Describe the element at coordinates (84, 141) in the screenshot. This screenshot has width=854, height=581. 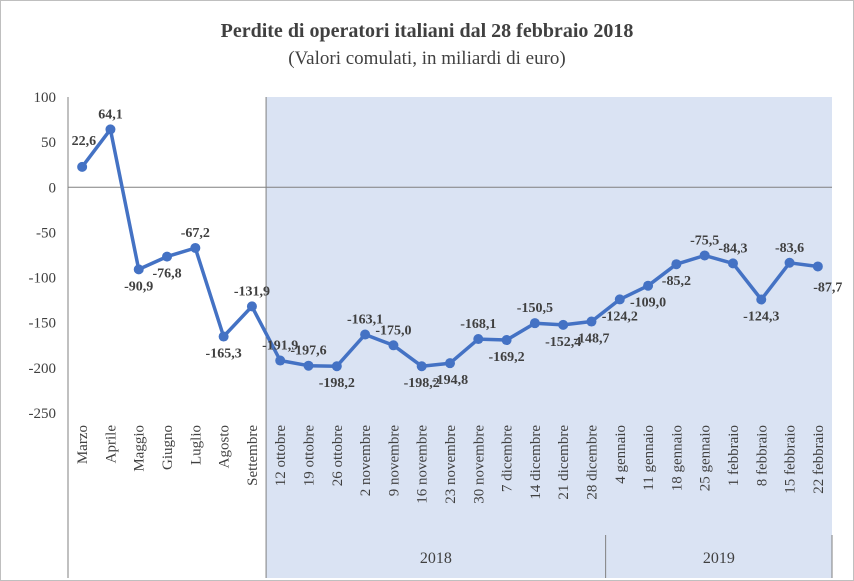
I see `data-label: 22,6` at that location.